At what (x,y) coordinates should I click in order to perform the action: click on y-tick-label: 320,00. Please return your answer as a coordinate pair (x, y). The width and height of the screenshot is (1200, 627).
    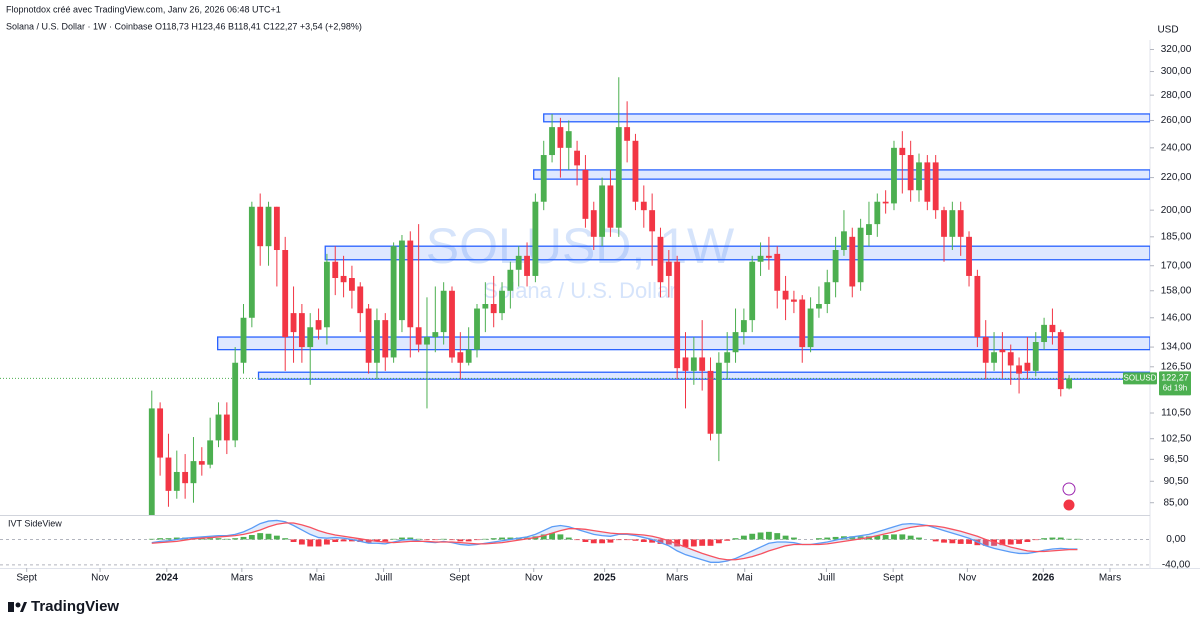
    Looking at the image, I should click on (1176, 49).